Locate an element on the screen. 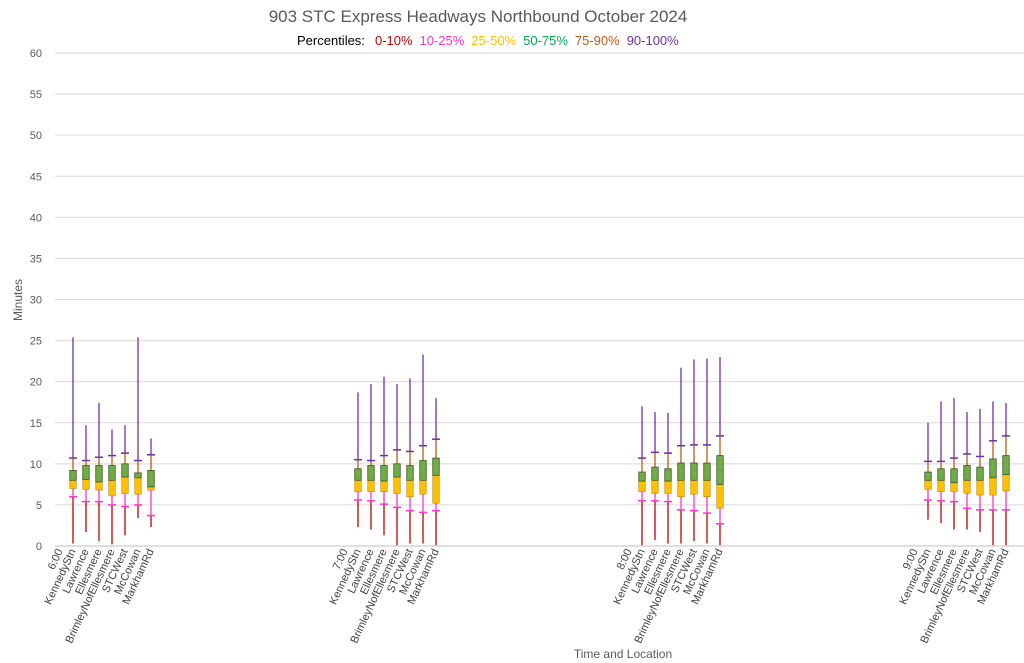 The width and height of the screenshot is (1024, 663). box-8:00-McCowan is located at coordinates (707, 451).